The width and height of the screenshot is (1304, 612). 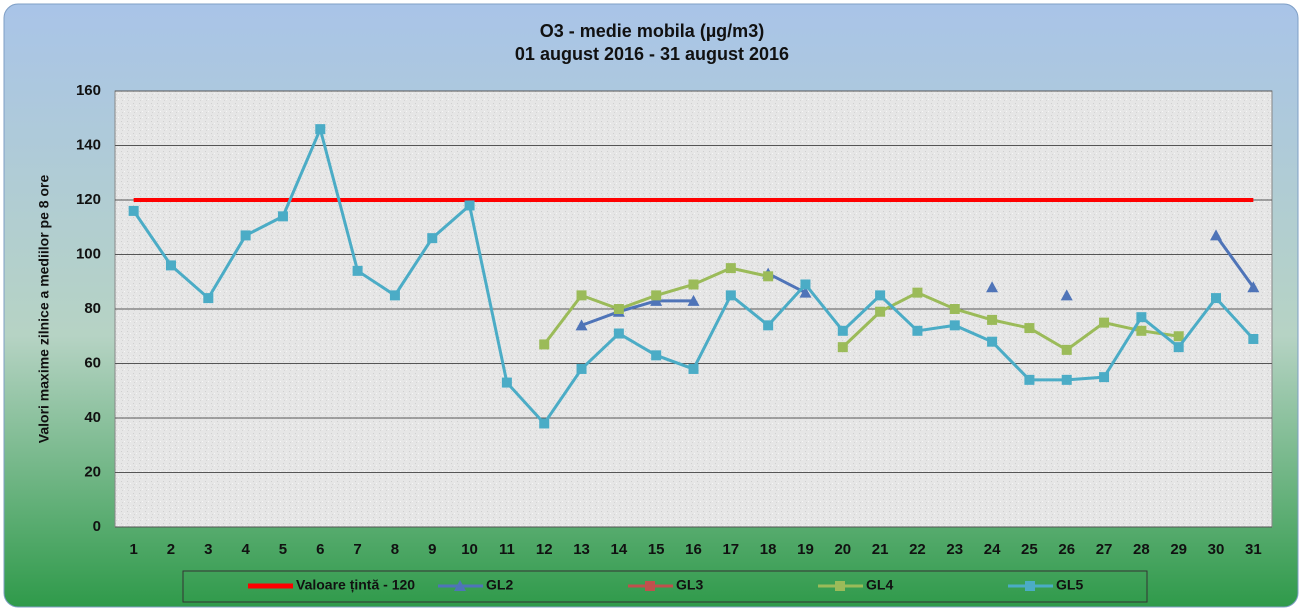 I want to click on x-tick-label: 27, so click(x=1104, y=549).